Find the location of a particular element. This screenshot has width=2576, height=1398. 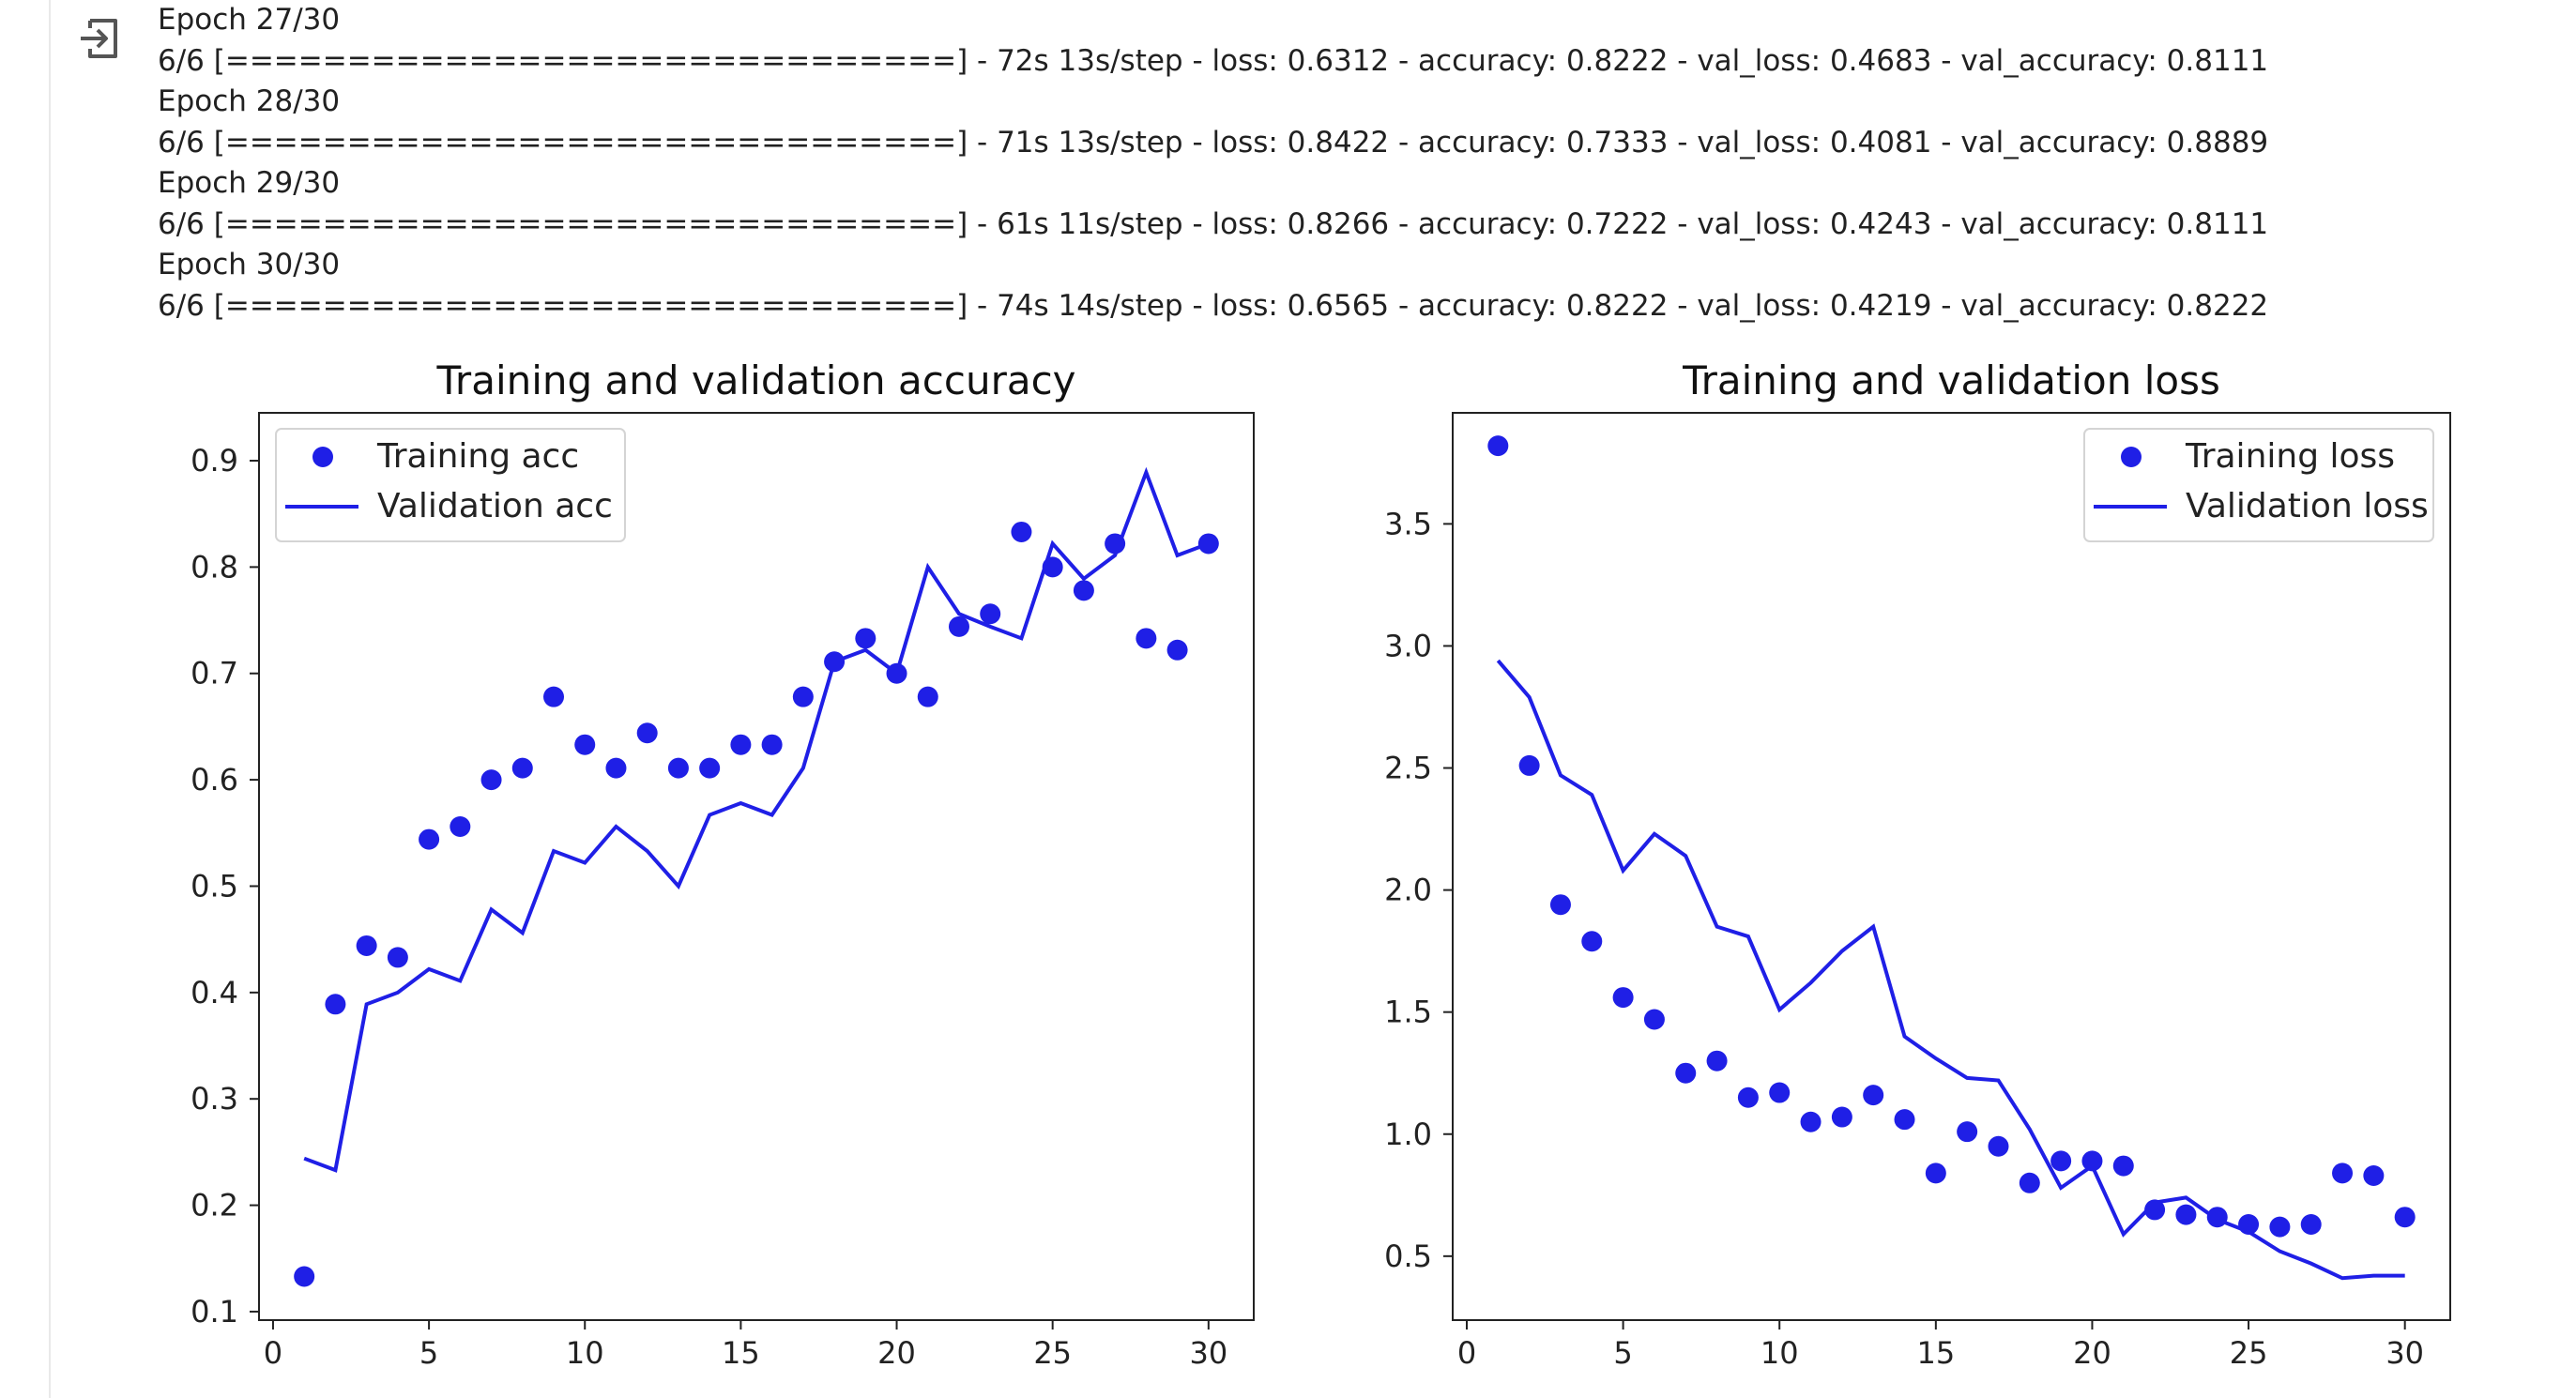

y-tick-label: 3.0 is located at coordinates (1408, 645).